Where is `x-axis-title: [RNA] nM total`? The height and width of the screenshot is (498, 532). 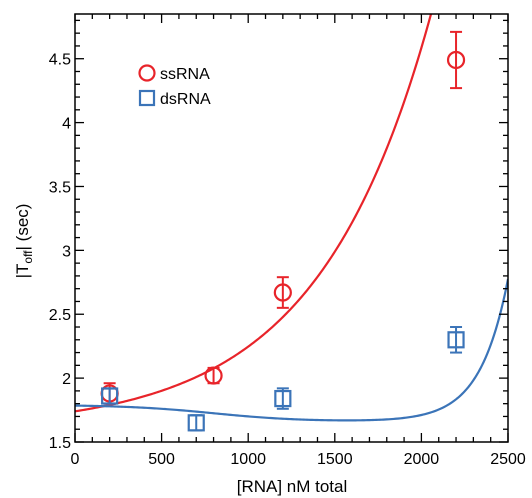
x-axis-title: [RNA] nM total is located at coordinates (292, 486).